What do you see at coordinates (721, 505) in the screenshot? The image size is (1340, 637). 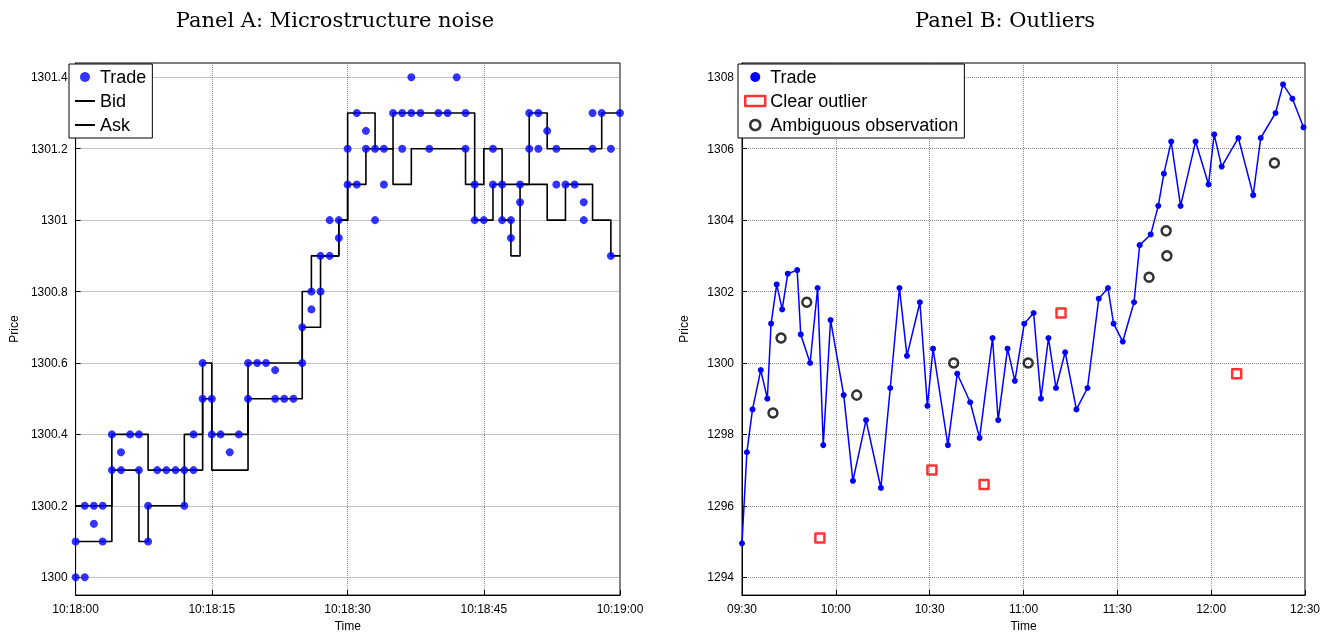 I see `y-tick-label: 1296` at bounding box center [721, 505].